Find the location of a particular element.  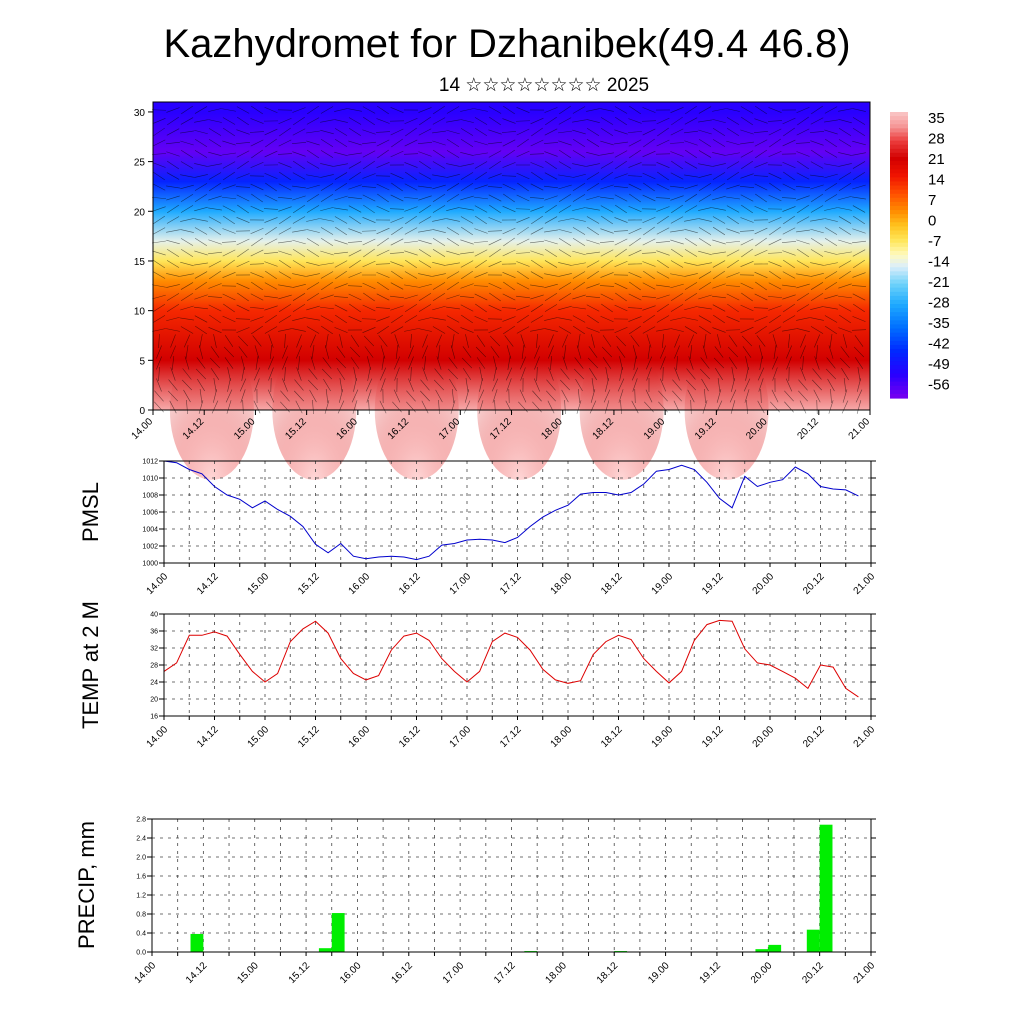

colorbar-label: 0 is located at coordinates (932, 221).